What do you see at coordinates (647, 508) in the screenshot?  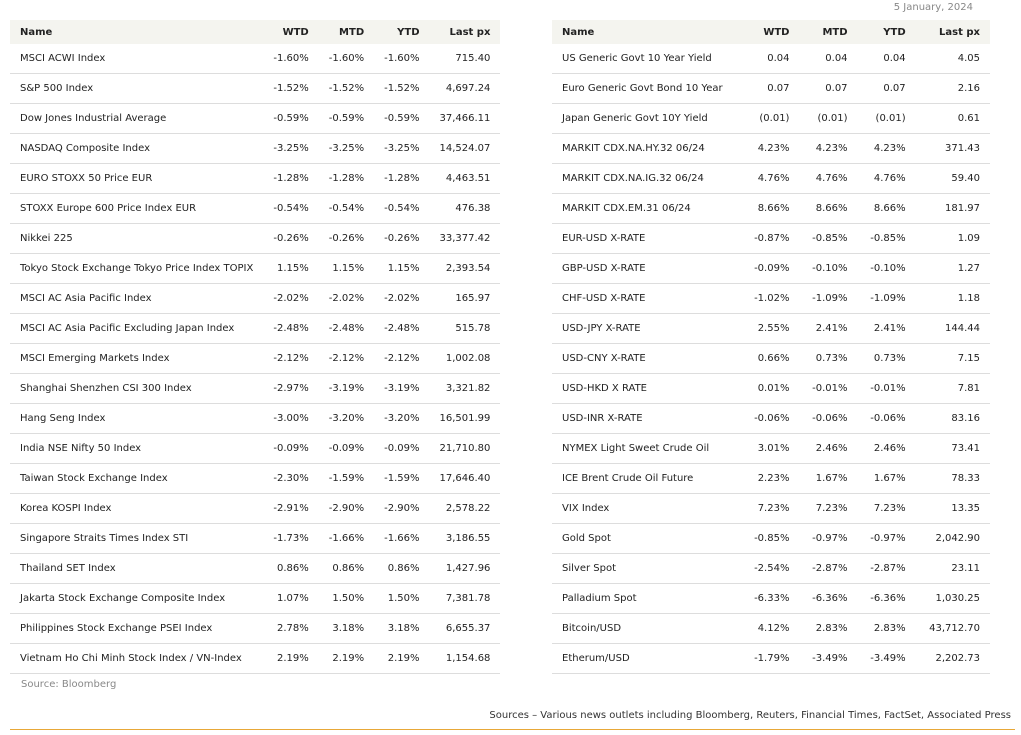 I see `cell-name: VIX Index` at bounding box center [647, 508].